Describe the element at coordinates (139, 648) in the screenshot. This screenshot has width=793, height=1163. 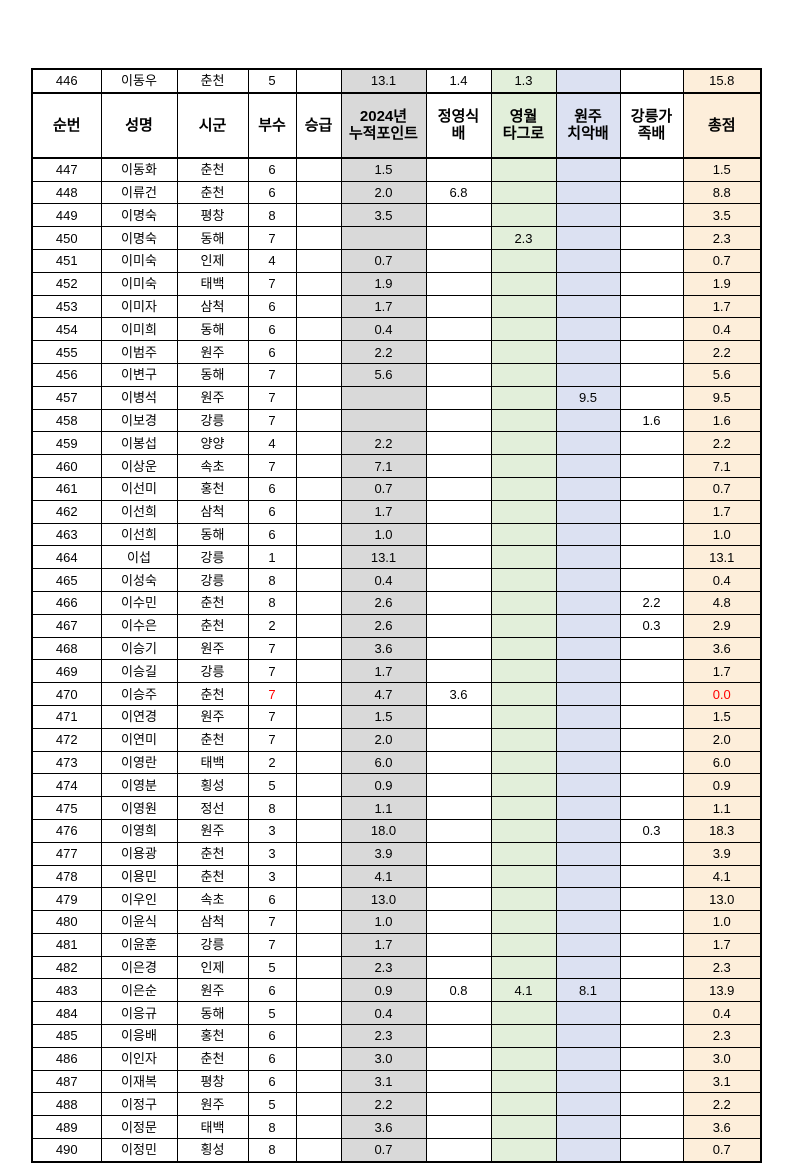
I see `cell-name-468: 이승기` at that location.